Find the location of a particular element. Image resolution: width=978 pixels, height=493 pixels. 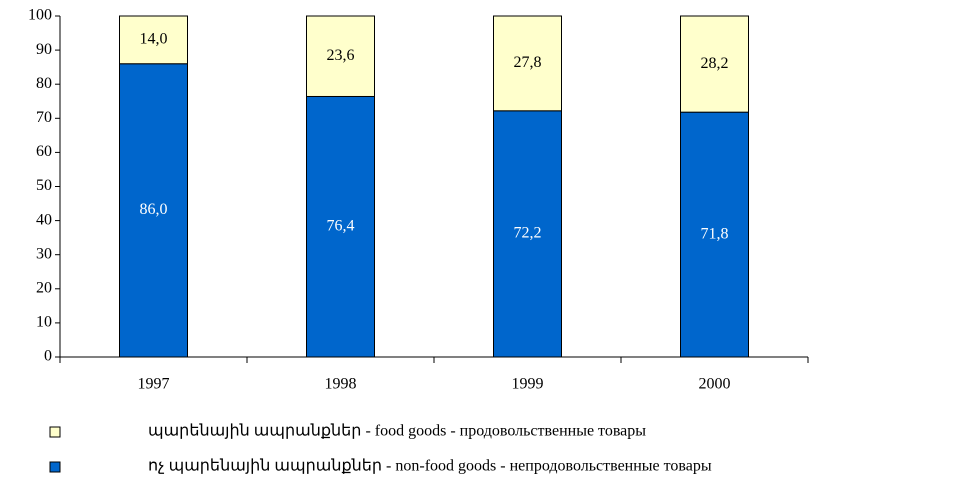

data-label: 27,8 is located at coordinates (528, 62).